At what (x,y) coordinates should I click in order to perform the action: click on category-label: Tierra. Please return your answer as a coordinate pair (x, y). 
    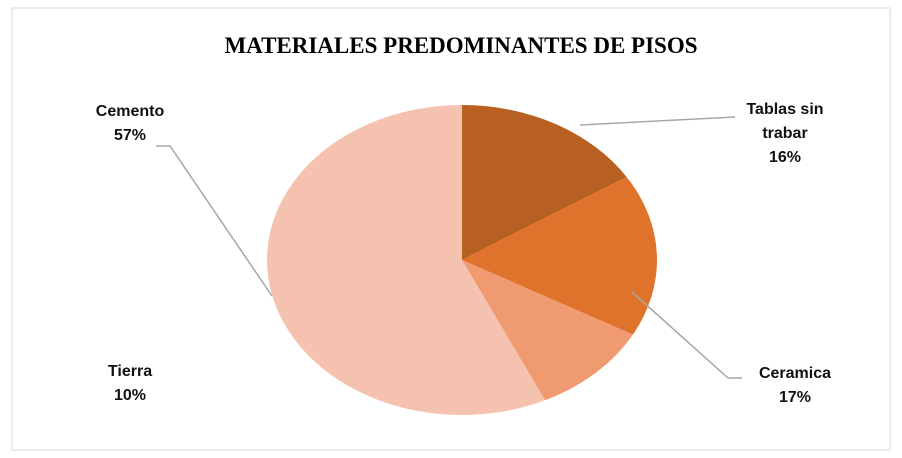
    Looking at the image, I should click on (130, 371).